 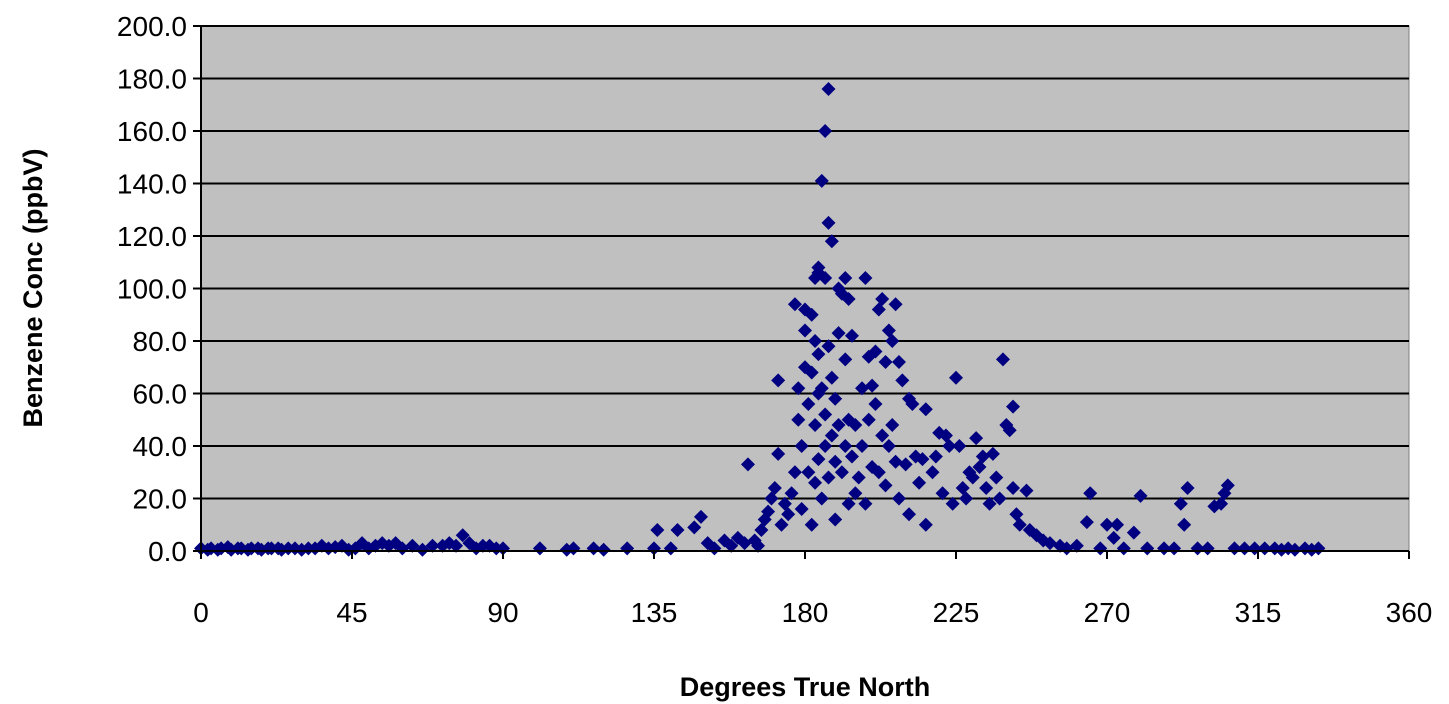 What do you see at coordinates (160, 446) in the screenshot?
I see `y-tick-label-2: 40.0` at bounding box center [160, 446].